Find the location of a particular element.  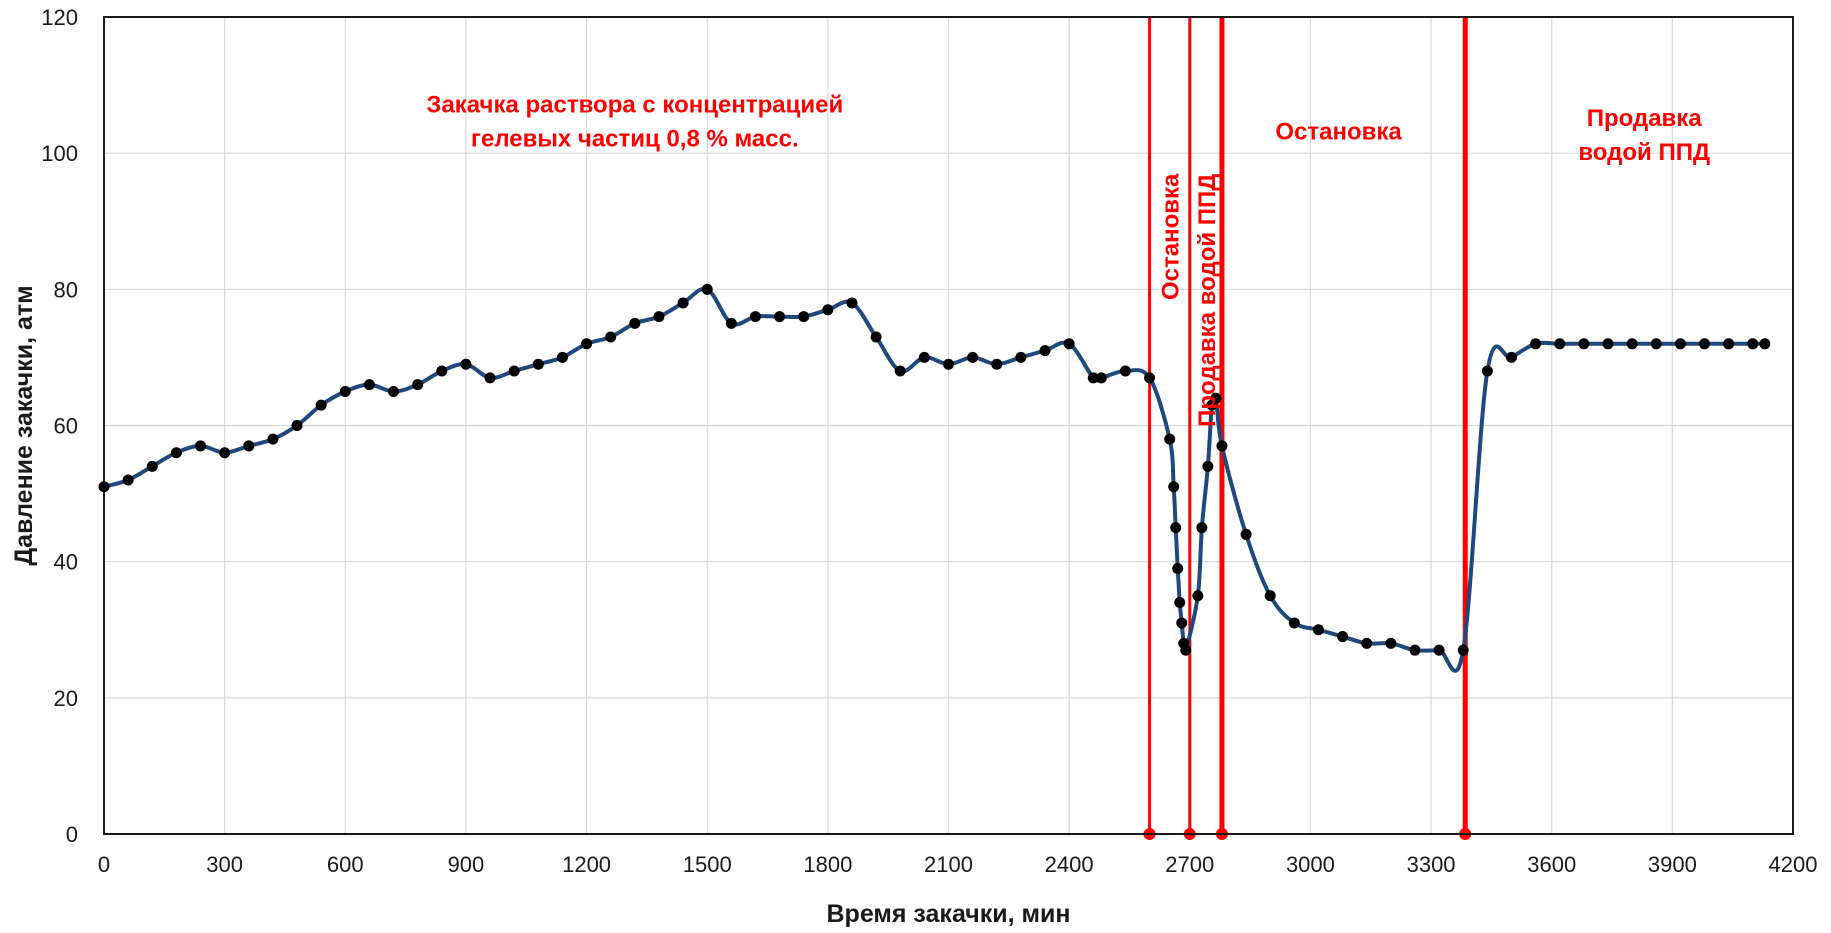

annotation-label: Продавка водой ППД is located at coordinates (1207, 300).